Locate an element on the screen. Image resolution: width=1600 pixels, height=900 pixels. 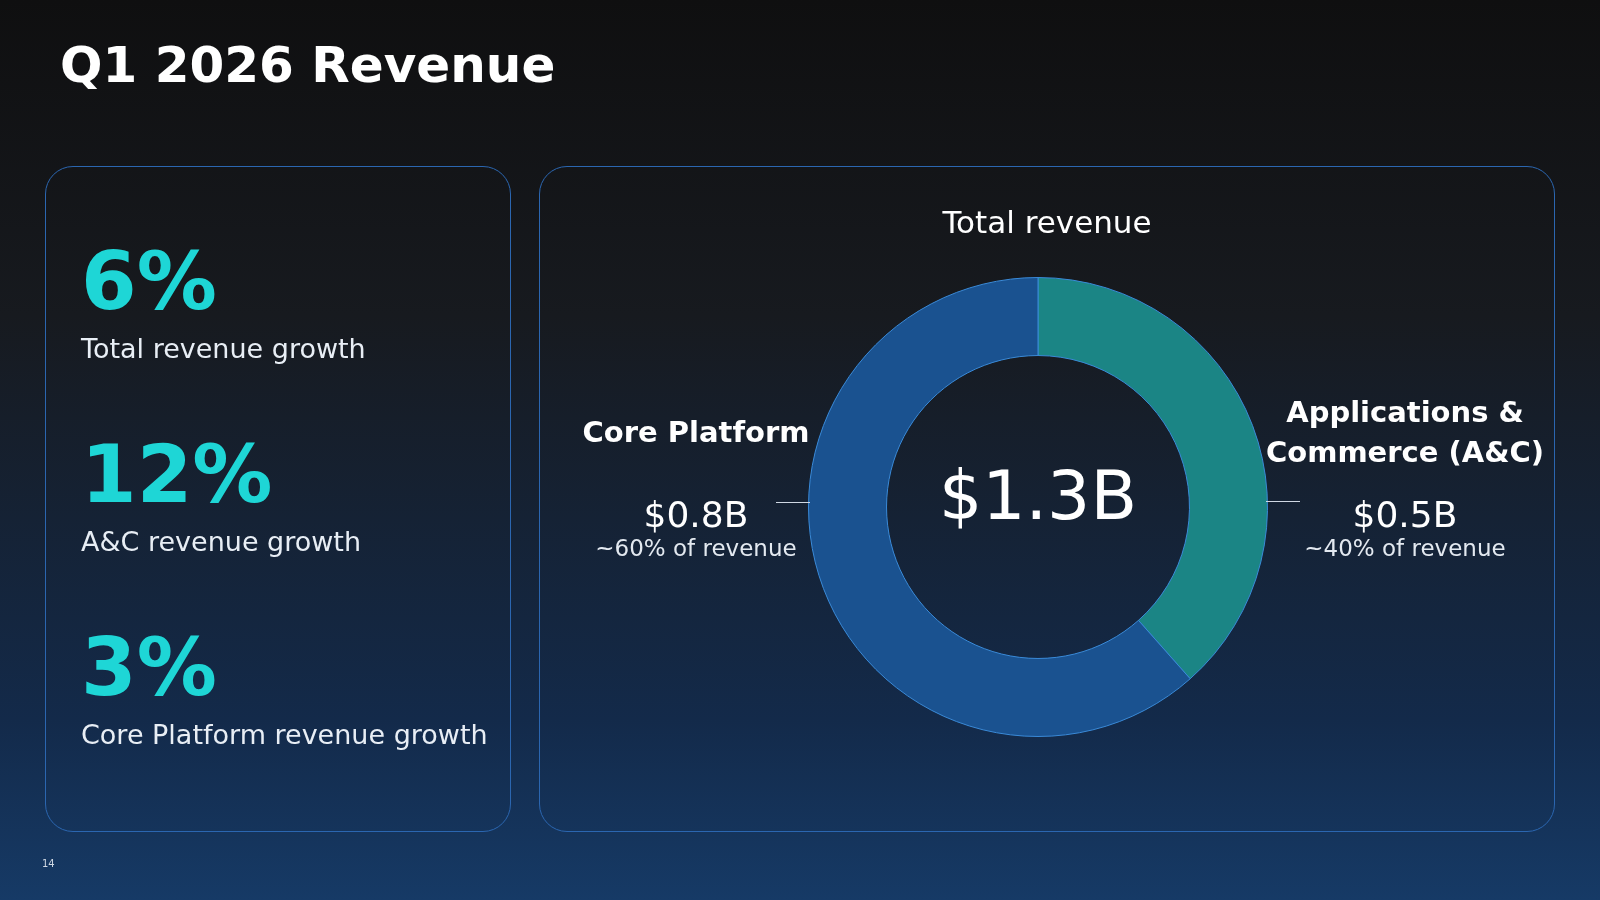
text: 6% is located at coordinates (149, 281).